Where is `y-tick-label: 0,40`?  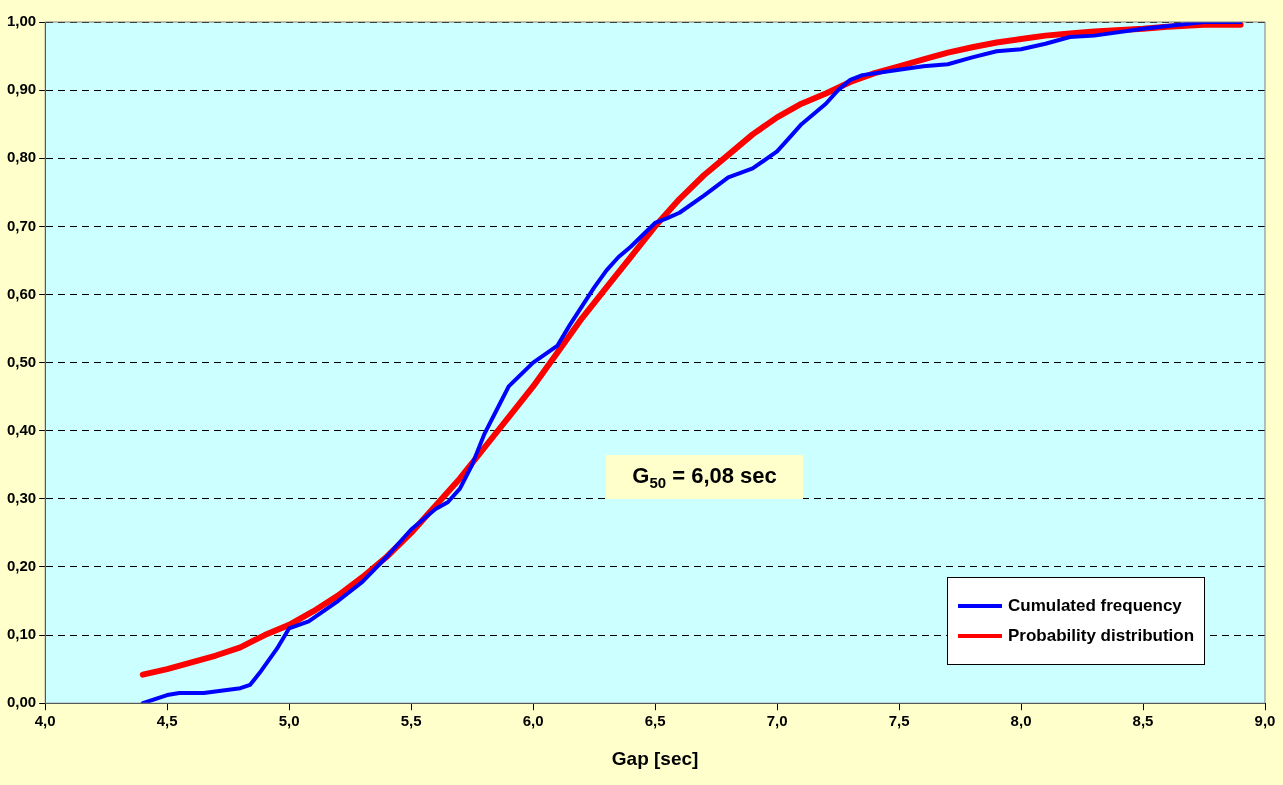
y-tick-label: 0,40 is located at coordinates (21, 429).